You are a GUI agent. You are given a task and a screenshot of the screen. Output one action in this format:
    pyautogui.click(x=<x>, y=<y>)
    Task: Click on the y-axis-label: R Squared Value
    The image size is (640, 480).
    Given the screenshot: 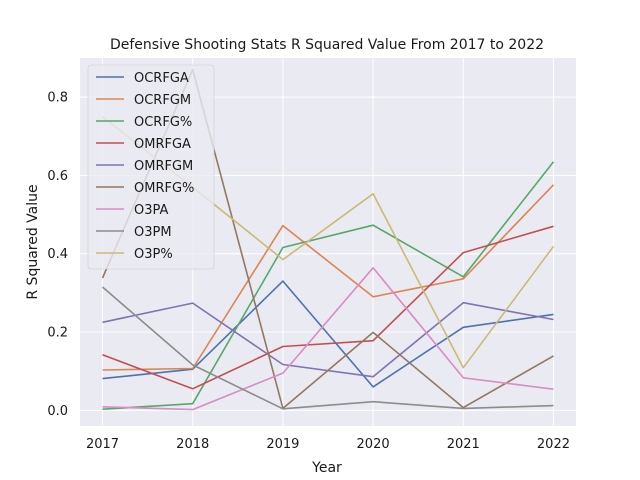 What is the action you would take?
    pyautogui.click(x=33, y=241)
    